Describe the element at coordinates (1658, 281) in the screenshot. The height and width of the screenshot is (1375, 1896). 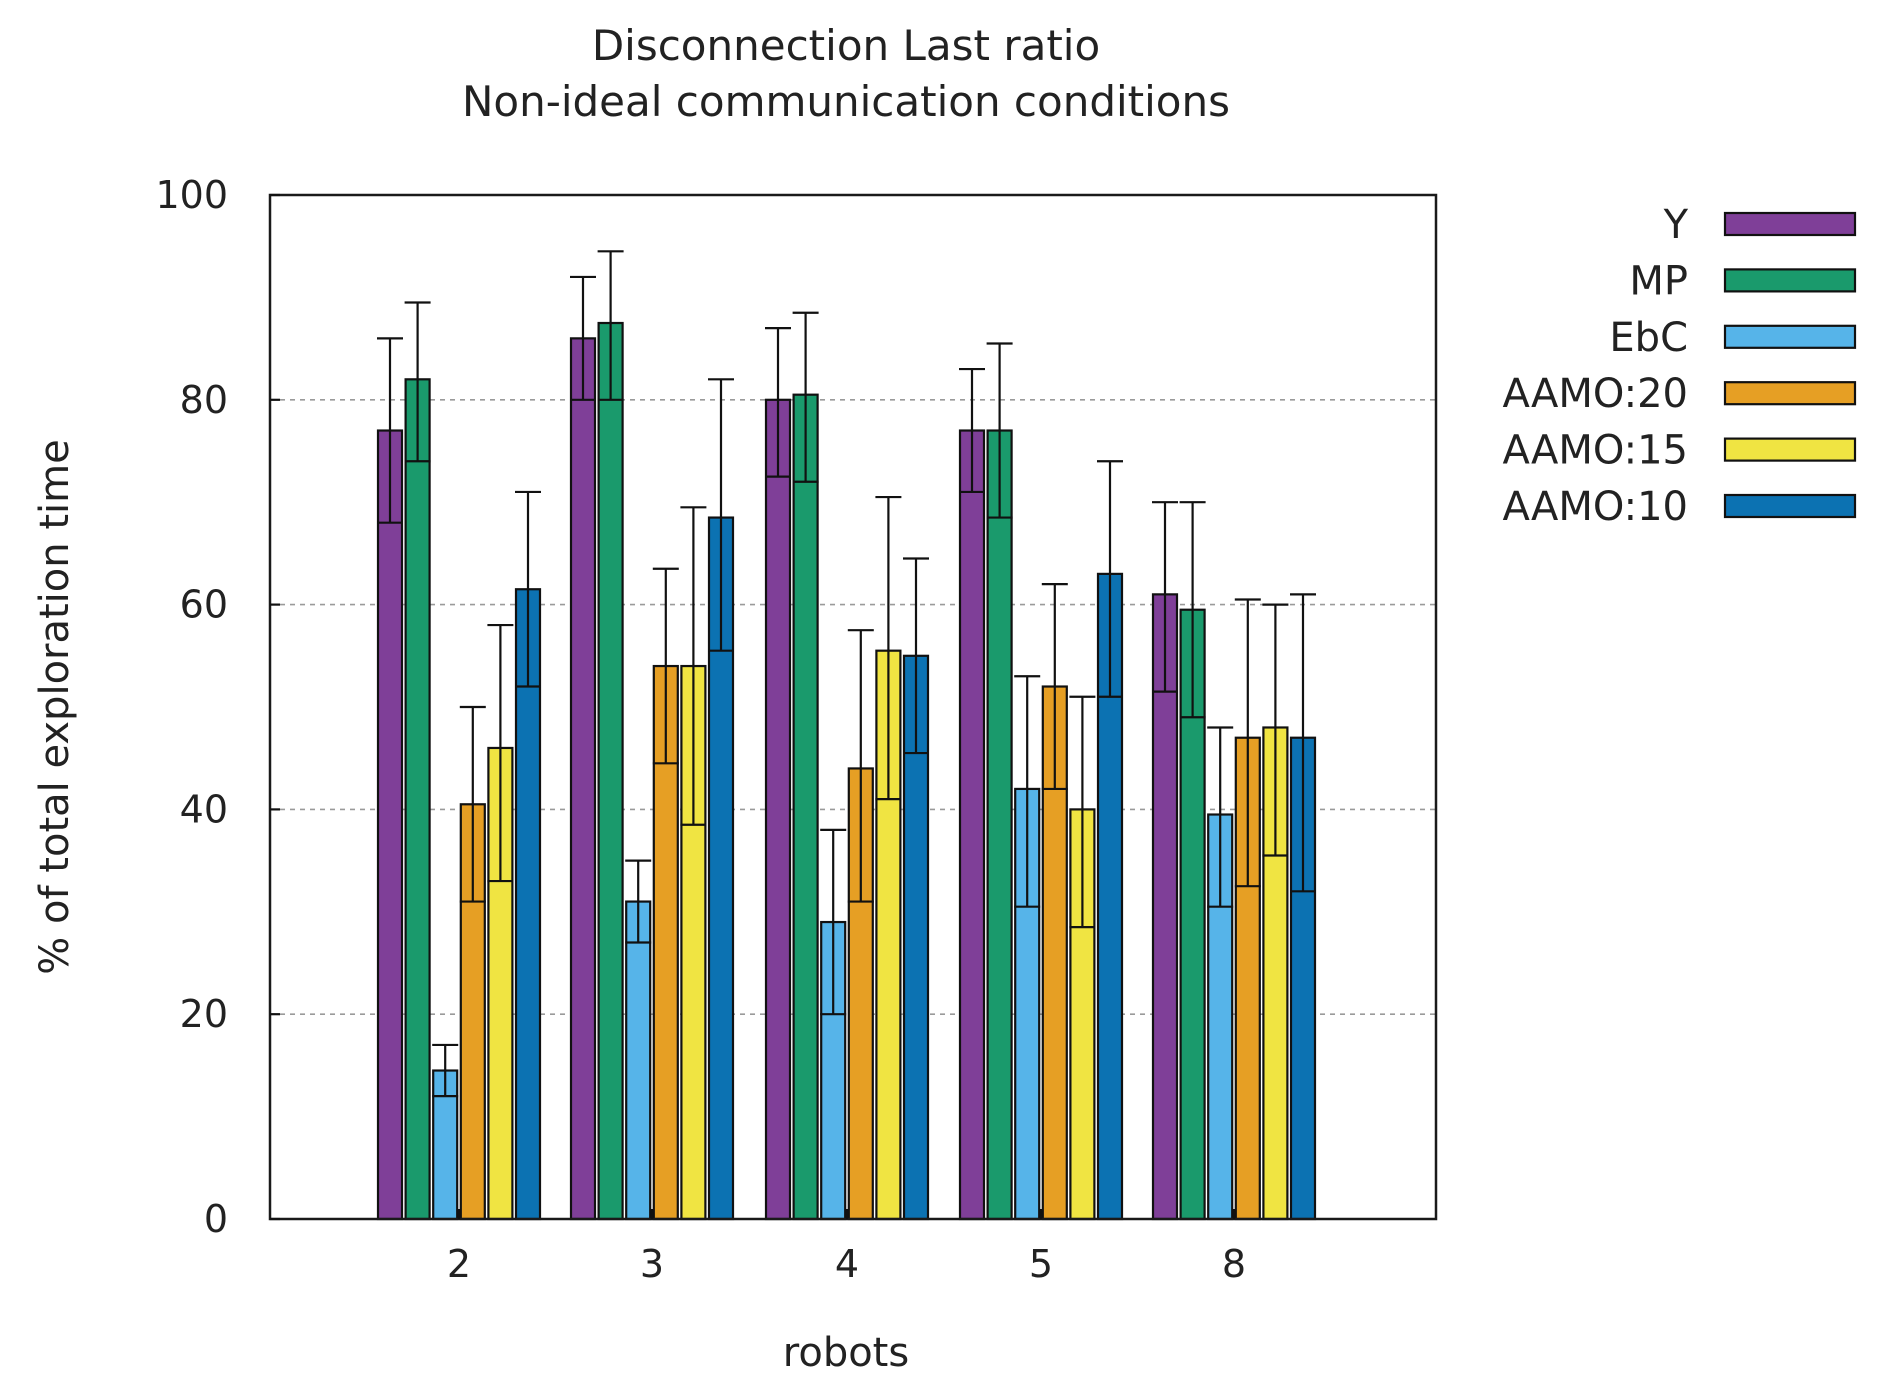
I see `legend-label: MP` at that location.